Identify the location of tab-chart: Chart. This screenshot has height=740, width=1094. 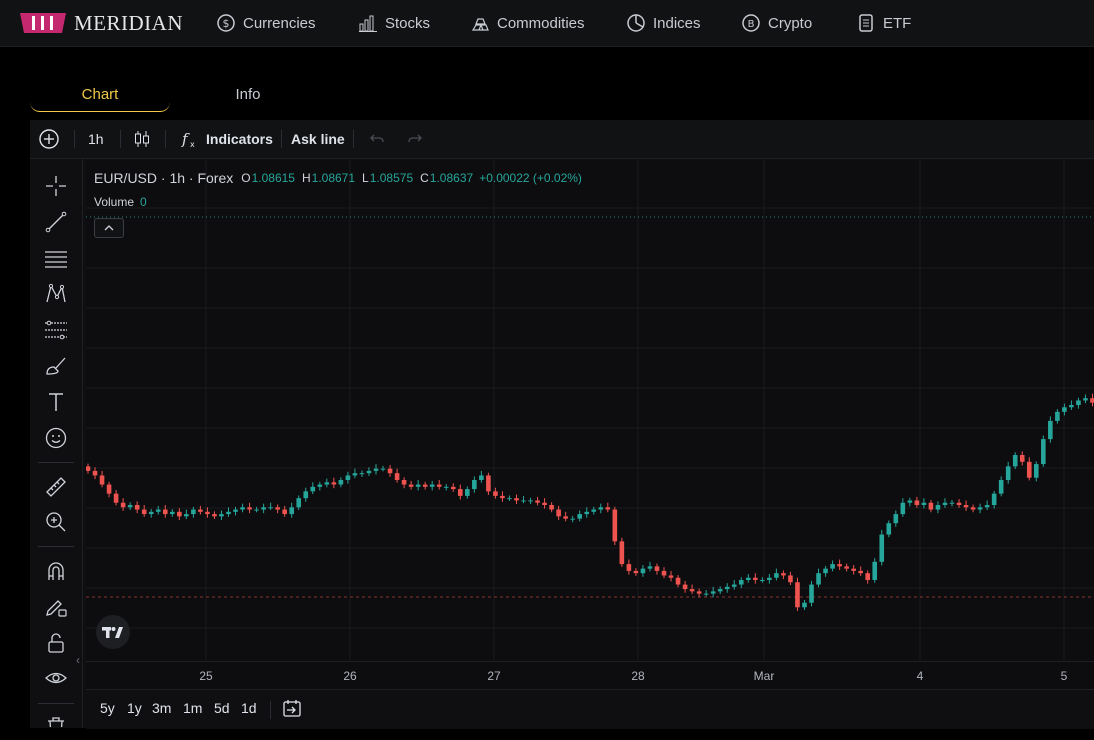
(100, 95).